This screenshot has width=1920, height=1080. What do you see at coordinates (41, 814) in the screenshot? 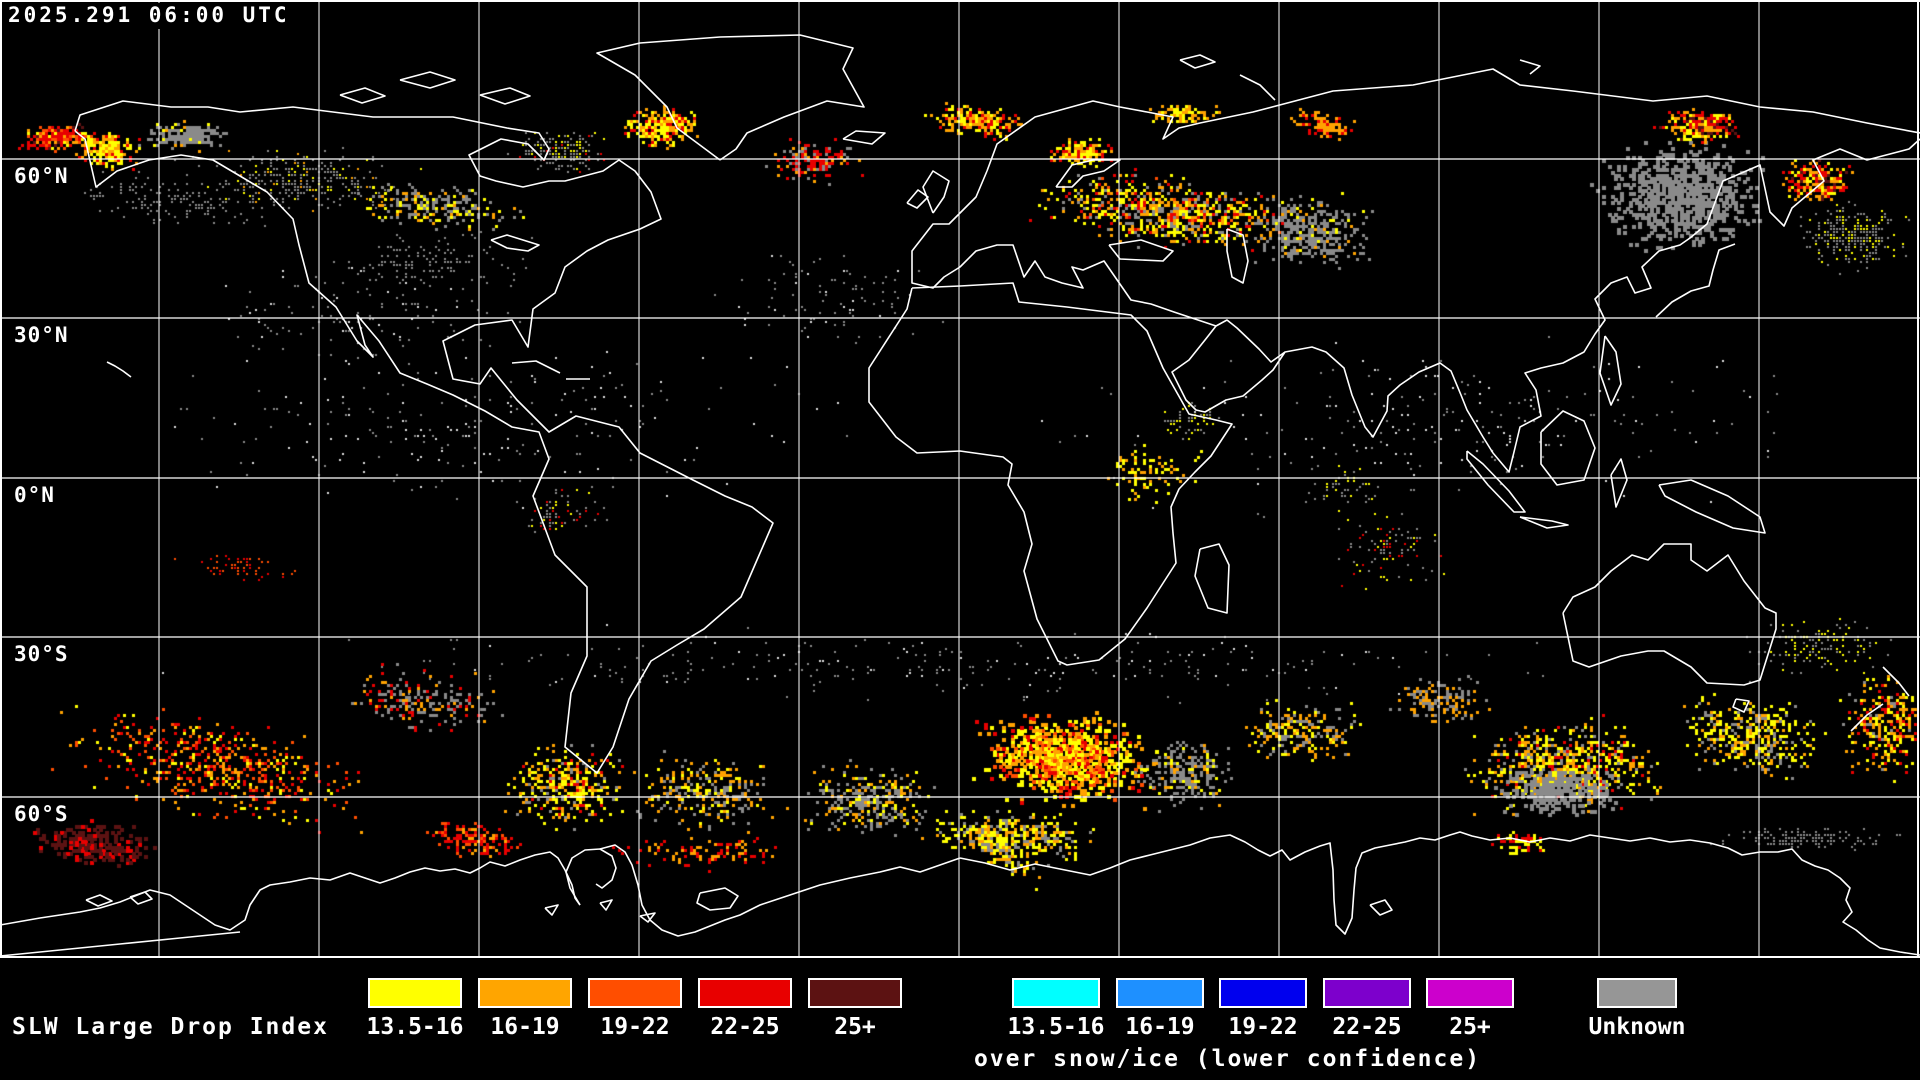
I see `latitude-label: 60°S` at bounding box center [41, 814].